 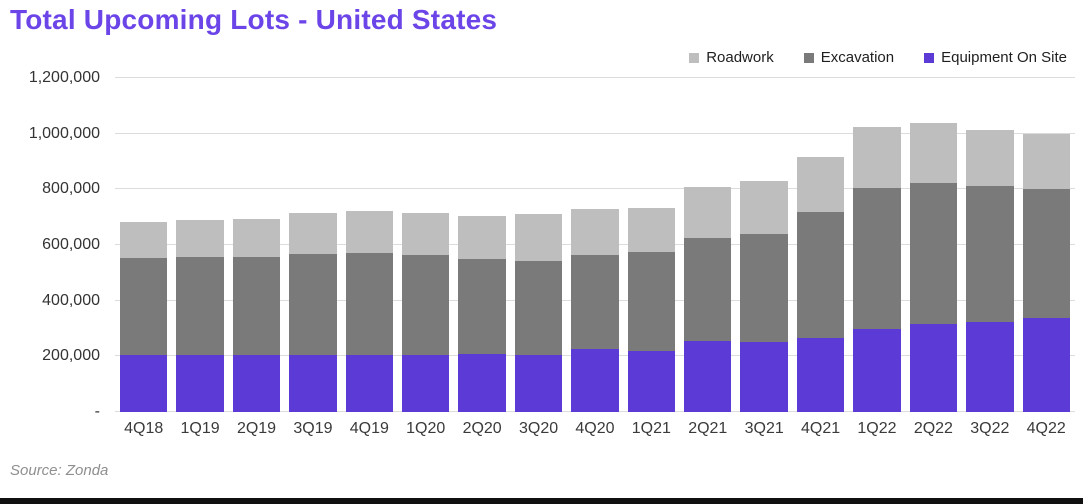 I want to click on bar-3Q20, so click(x=538, y=313).